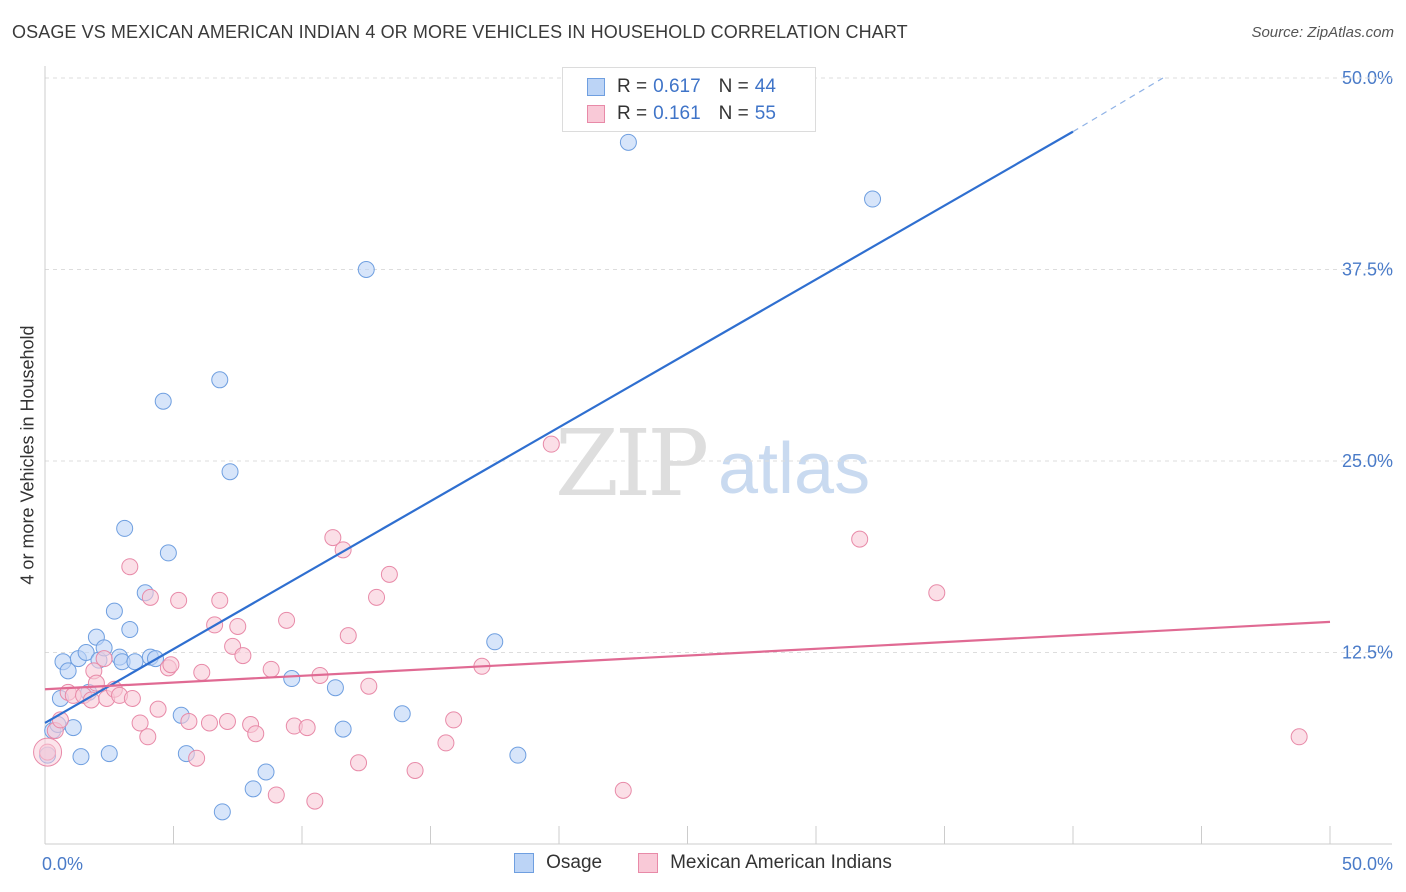  What do you see at coordinates (765, 113) in the screenshot?
I see `legend-n-value: 55` at bounding box center [765, 113].